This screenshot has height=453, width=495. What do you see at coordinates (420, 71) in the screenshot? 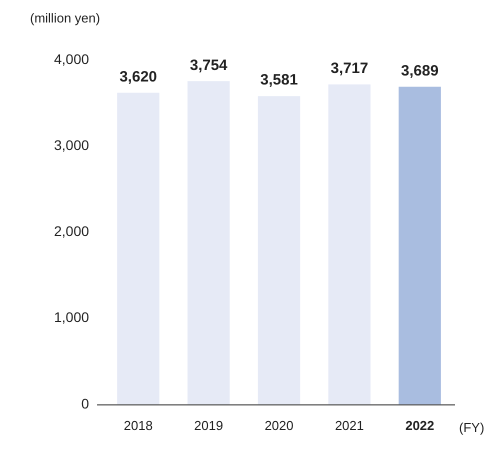
I see `data-label: 3,689` at bounding box center [420, 71].